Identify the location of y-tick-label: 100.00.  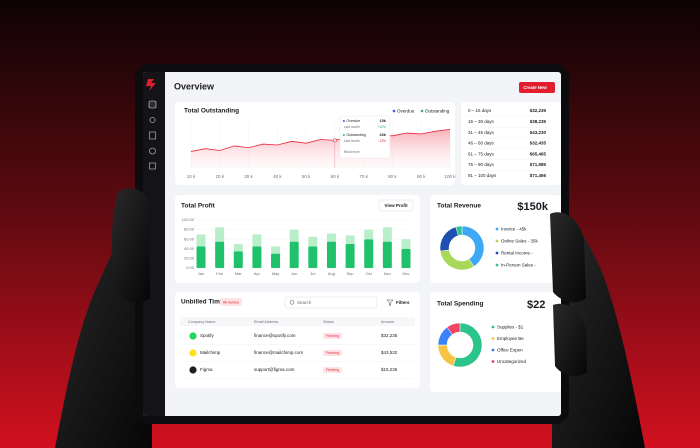
(188, 219).